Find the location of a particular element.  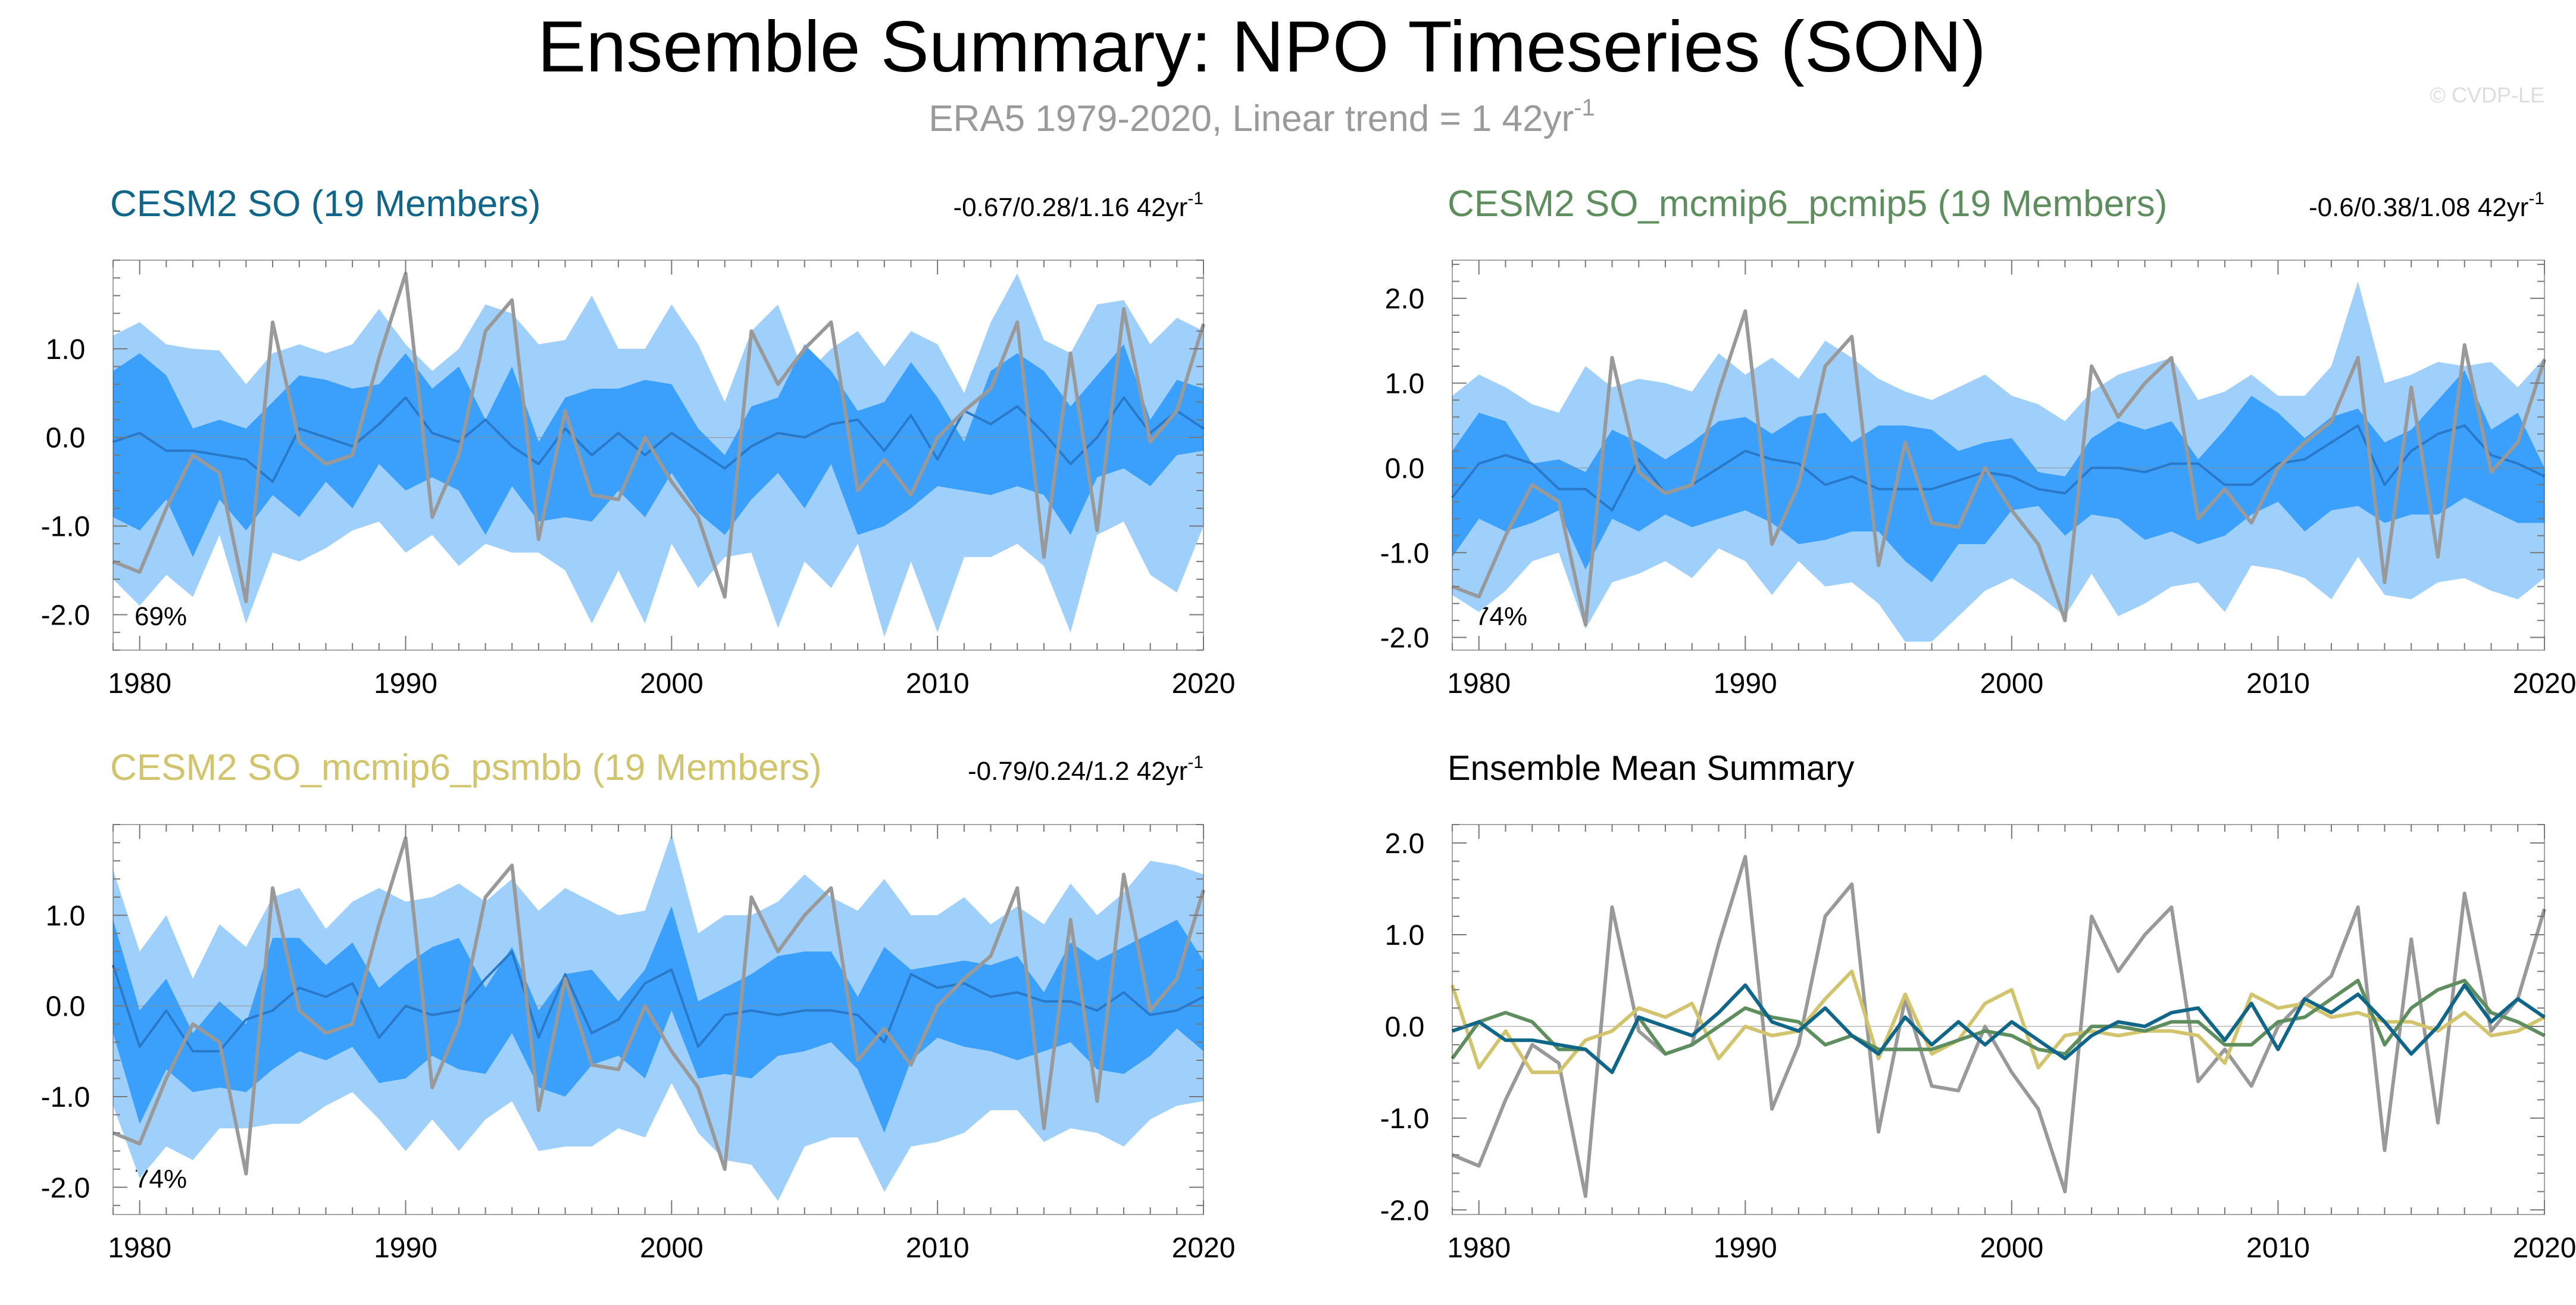

trend-label-main: -0.67/0.28/1.16 42yr is located at coordinates (1070, 207).